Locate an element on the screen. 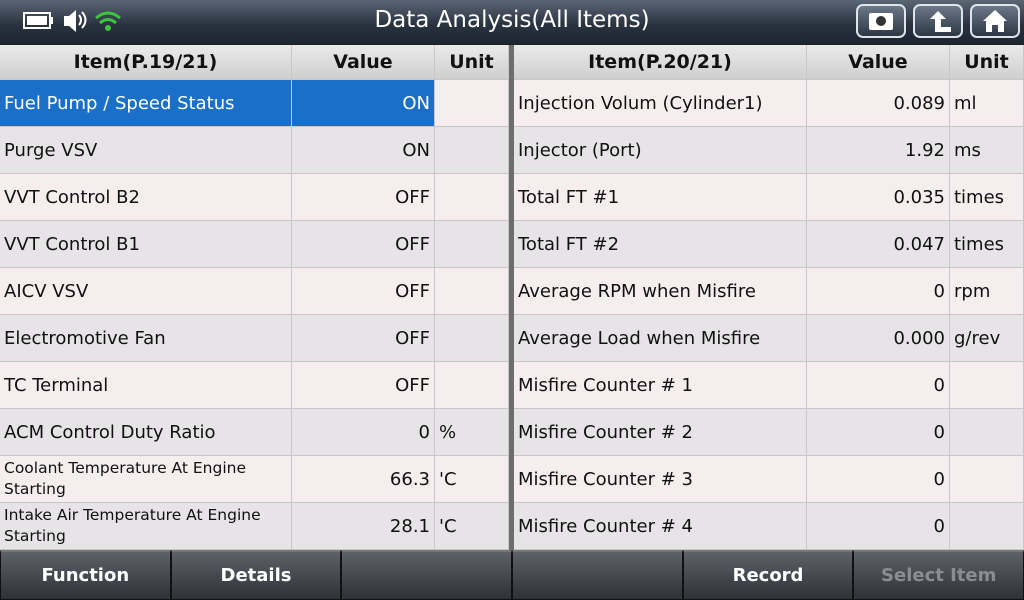 Image resolution: width=1024 pixels, height=600 pixels. item-cell: Purge VSV is located at coordinates (146, 150).